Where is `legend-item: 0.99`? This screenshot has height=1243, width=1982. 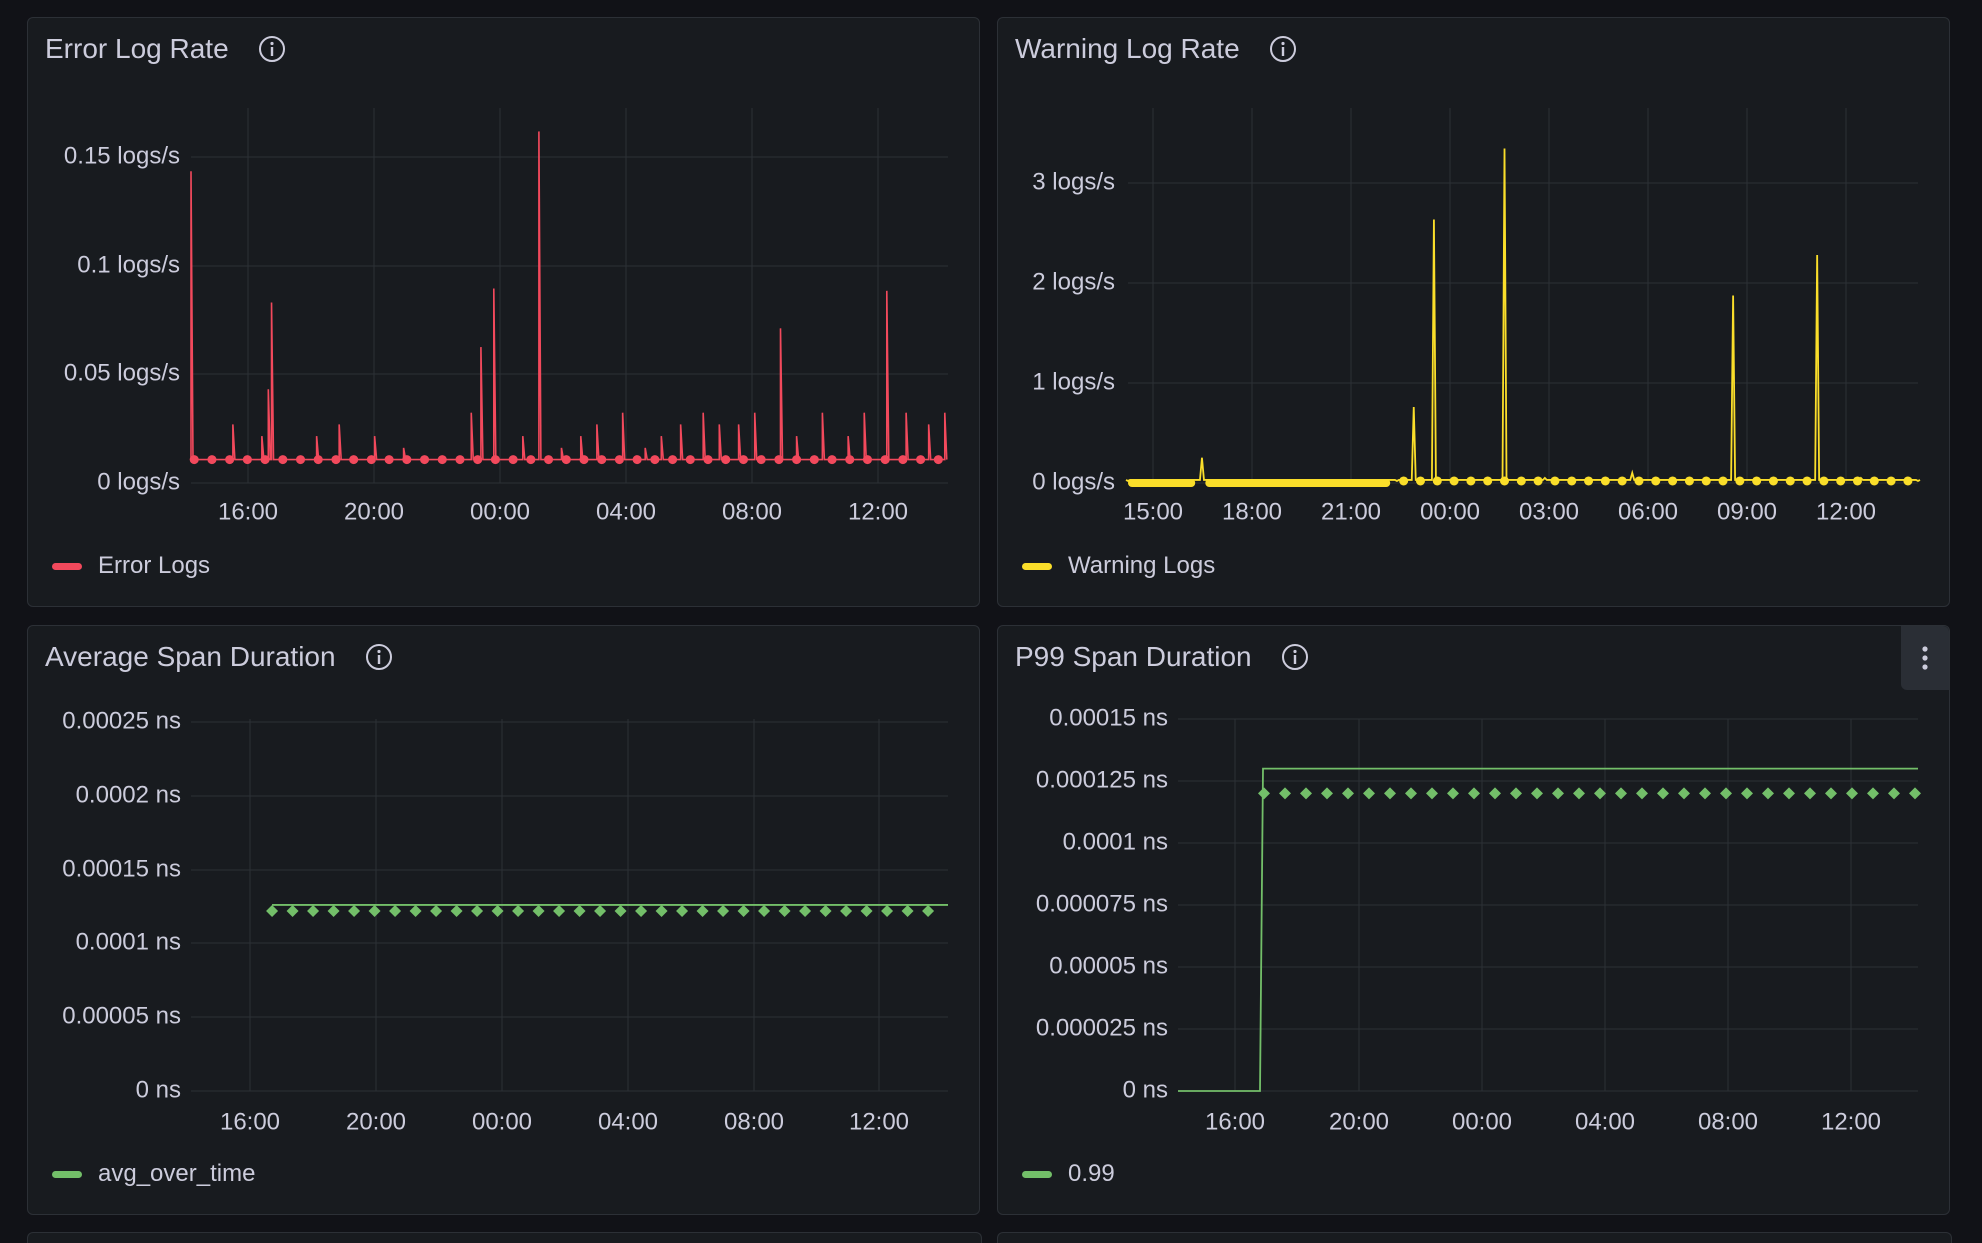 legend-item: 0.99 is located at coordinates (1068, 1174).